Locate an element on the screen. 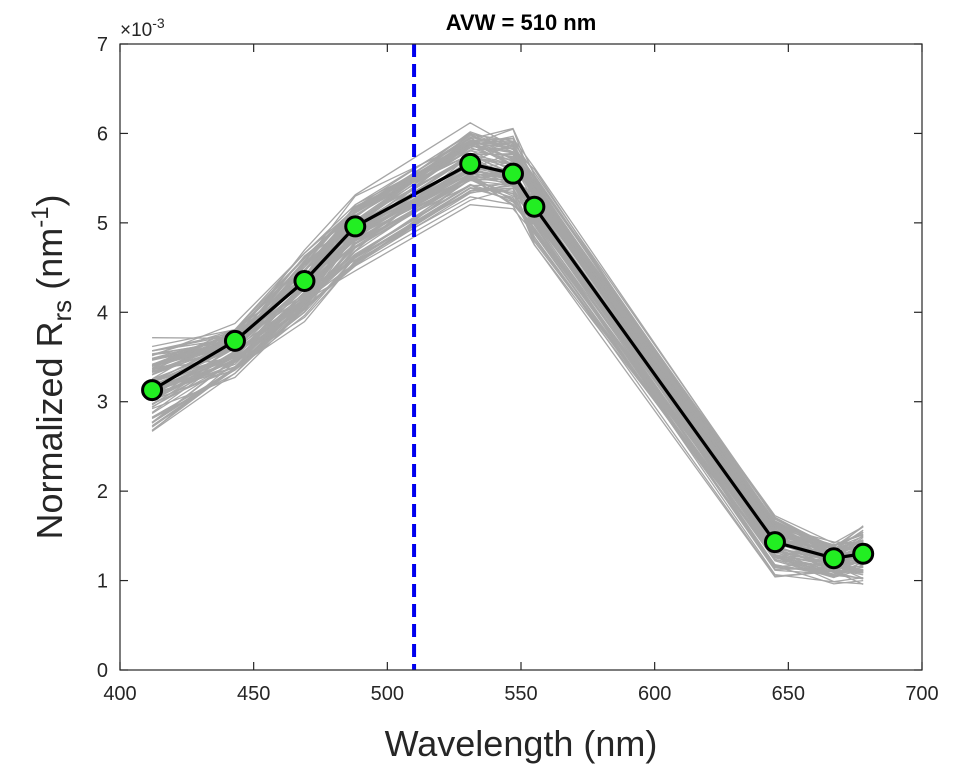 This screenshot has width=961, height=765. x-tick-label: 400 is located at coordinates (119, 694).